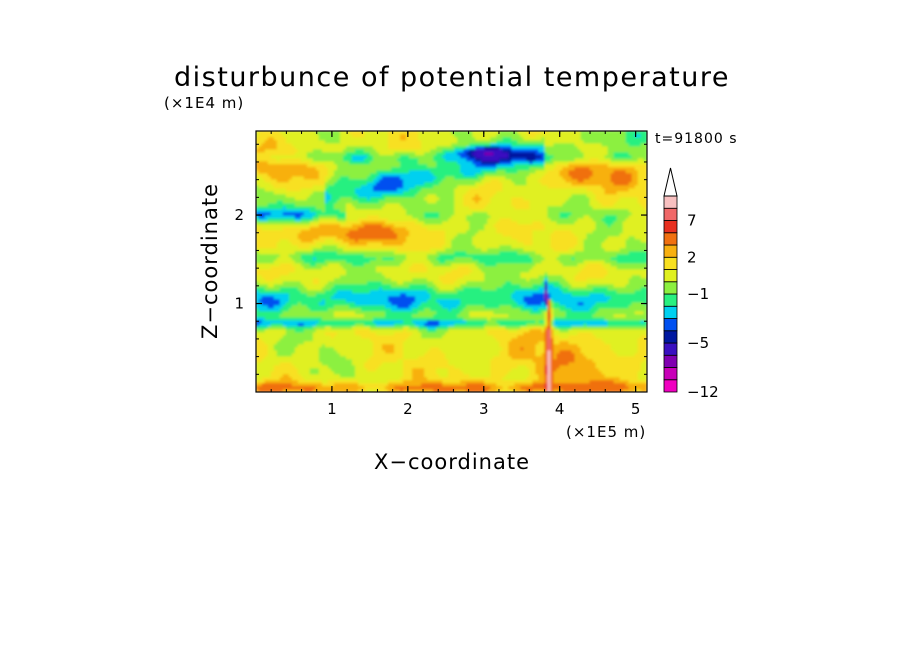  What do you see at coordinates (696, 139) in the screenshot?
I see `time-label: t=91800 s` at bounding box center [696, 139].